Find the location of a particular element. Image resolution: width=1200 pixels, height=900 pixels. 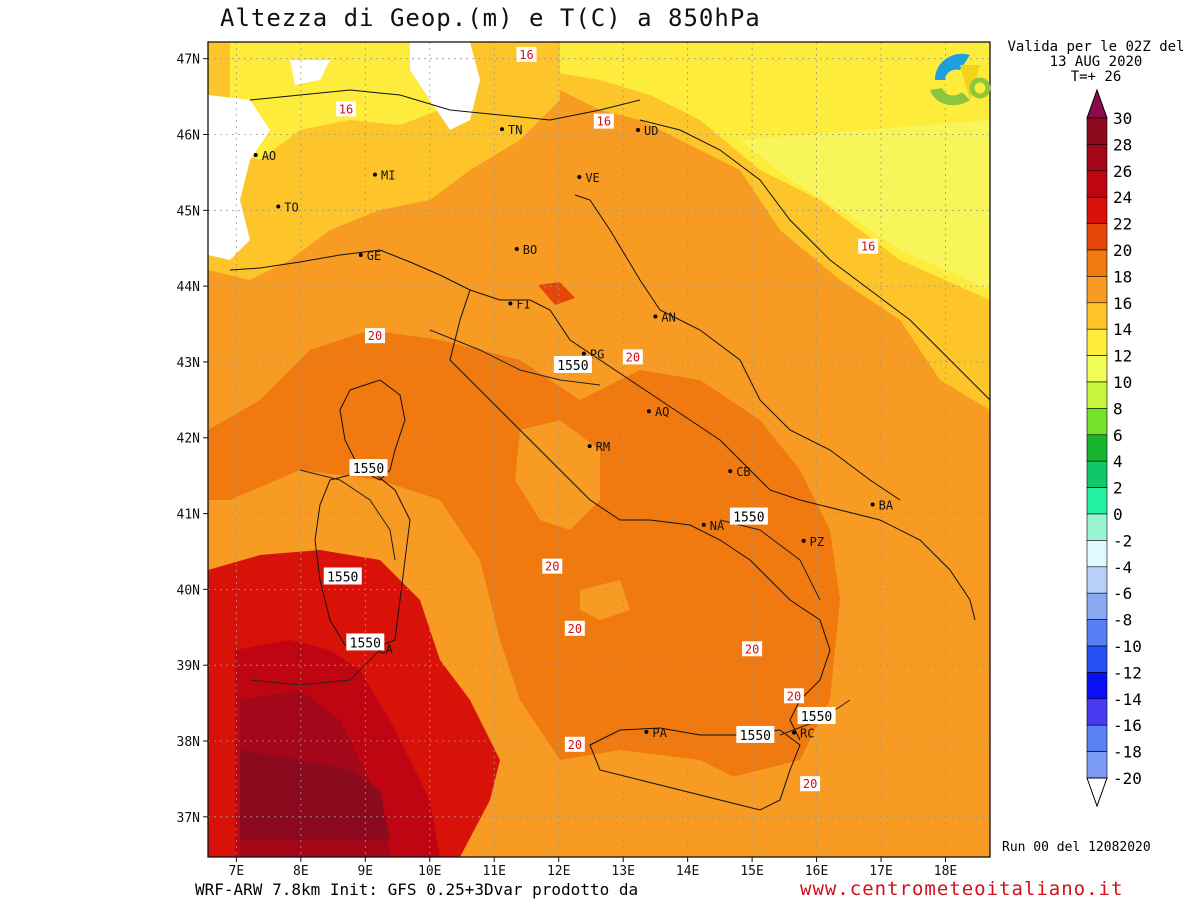

contour-1550-sardinia-south is located at coordinates (315, 667).